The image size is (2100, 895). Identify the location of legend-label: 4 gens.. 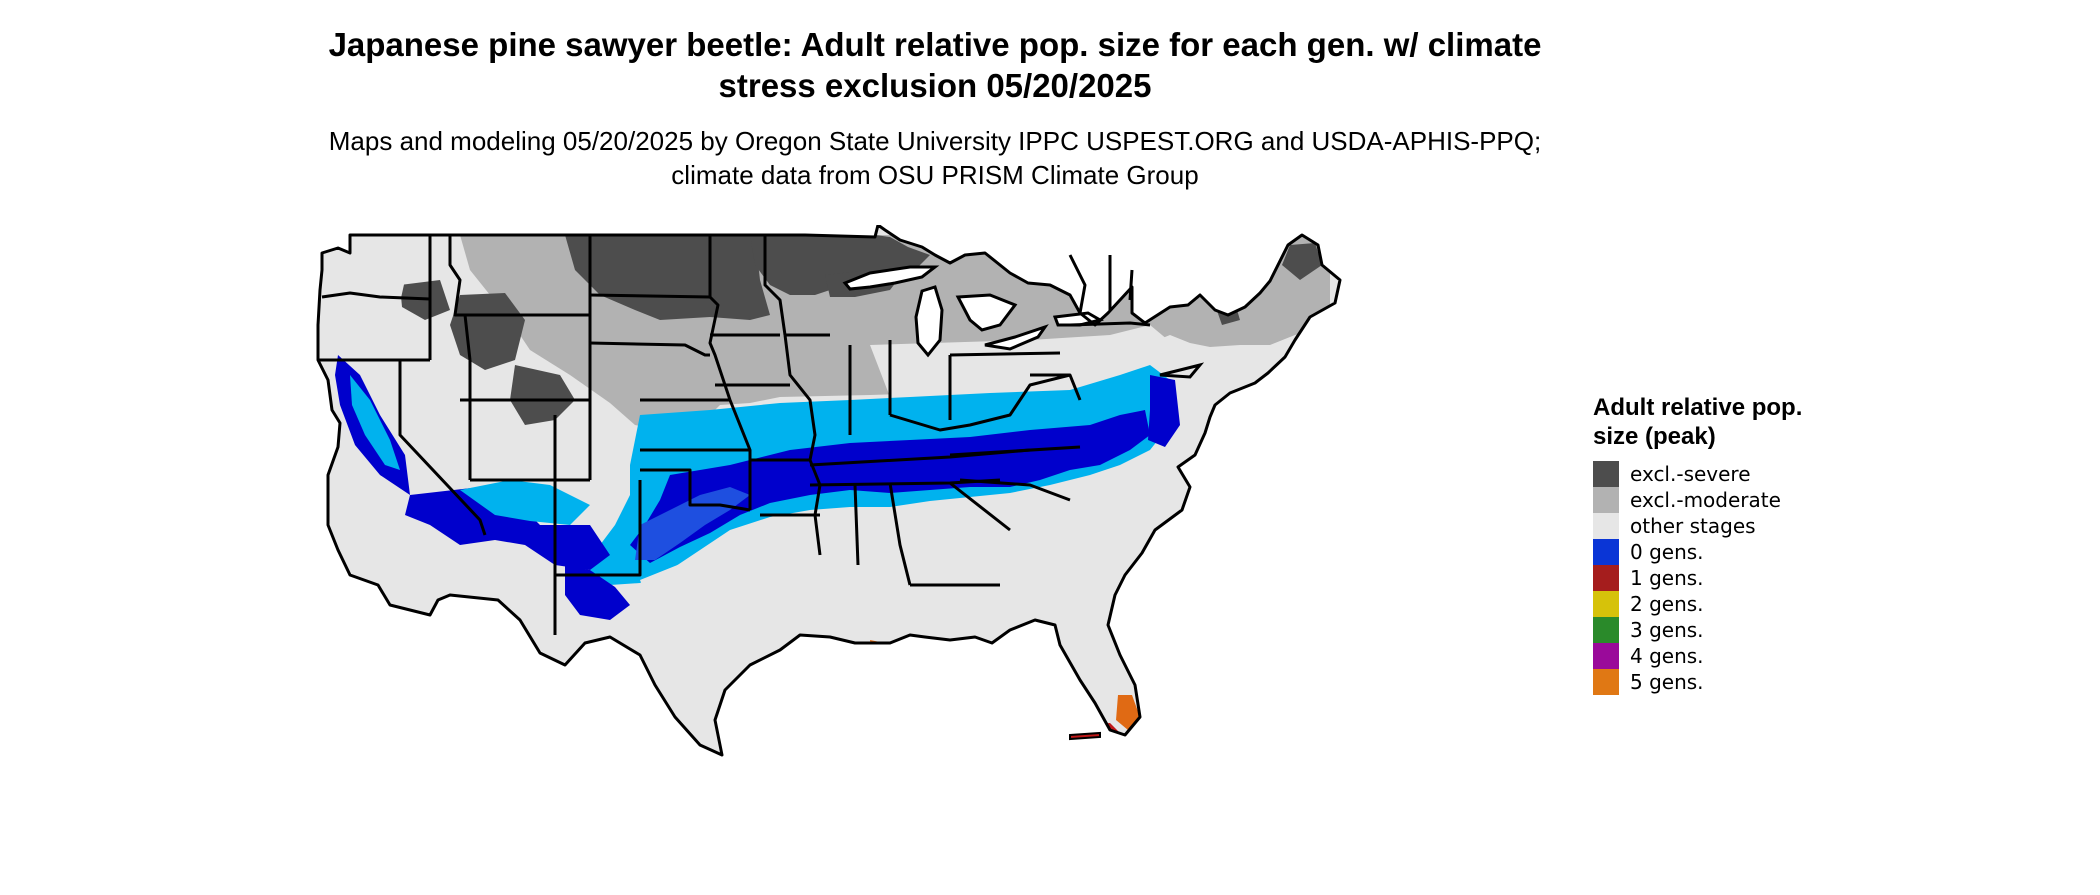
(1667, 656).